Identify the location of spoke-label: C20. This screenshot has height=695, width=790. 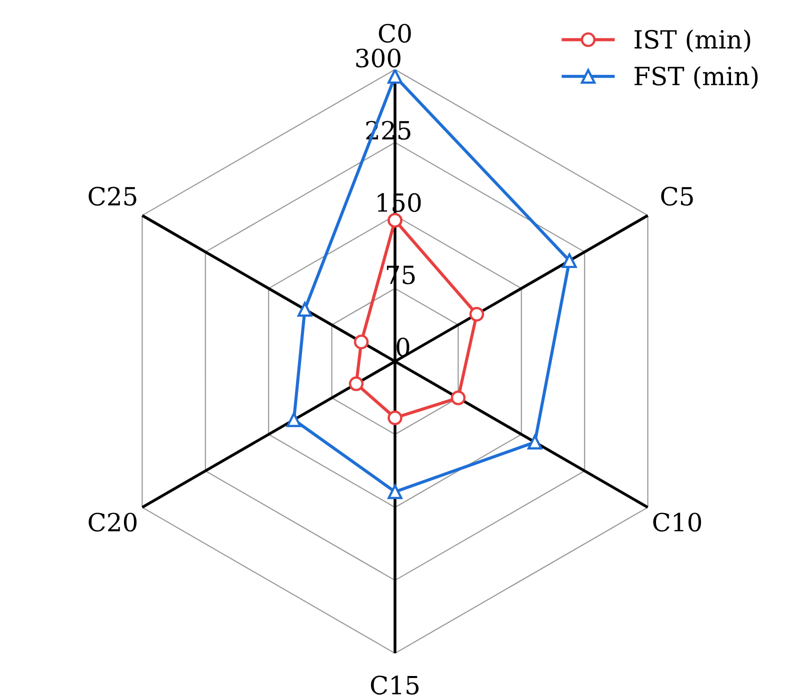
(112, 522).